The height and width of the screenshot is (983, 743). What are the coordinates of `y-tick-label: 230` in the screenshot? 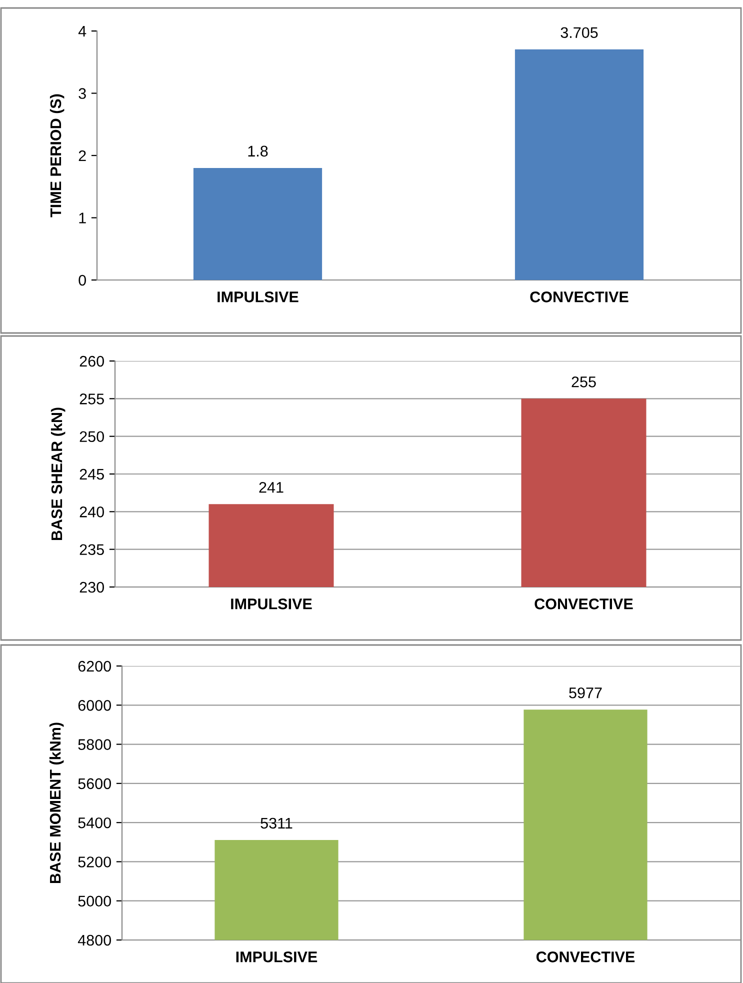 It's located at (92, 587).